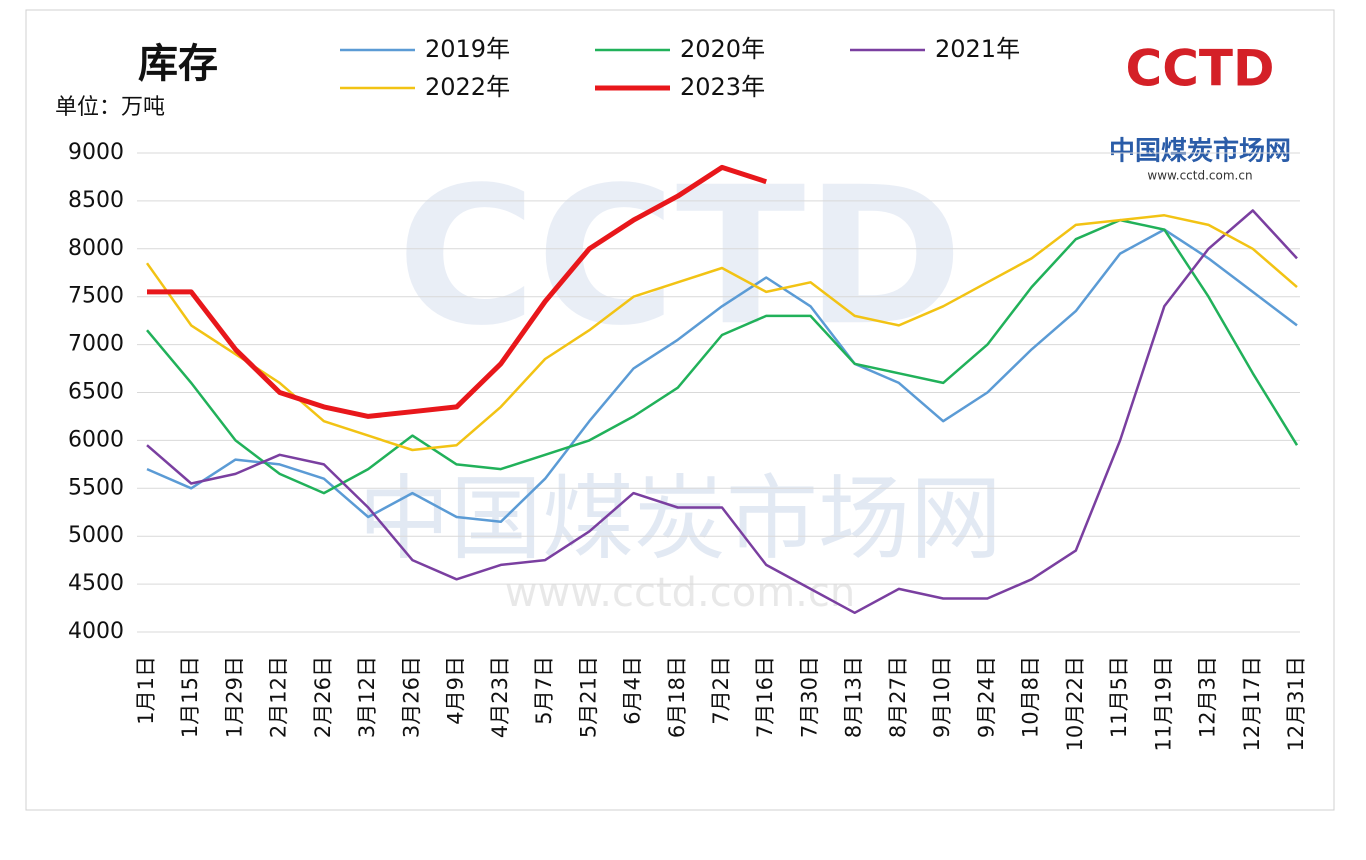 Image resolution: width=1366 pixels, height=860 pixels. Describe the element at coordinates (96, 296) in the screenshot. I see `y-tick-label: 7500` at that location.